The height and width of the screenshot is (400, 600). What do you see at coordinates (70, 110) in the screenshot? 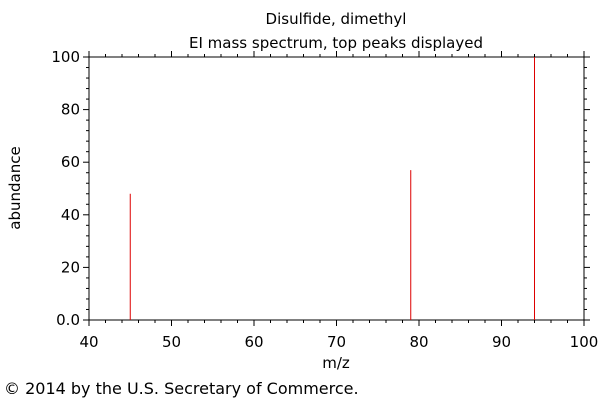
I see `y-tick-label: 80` at bounding box center [70, 110].